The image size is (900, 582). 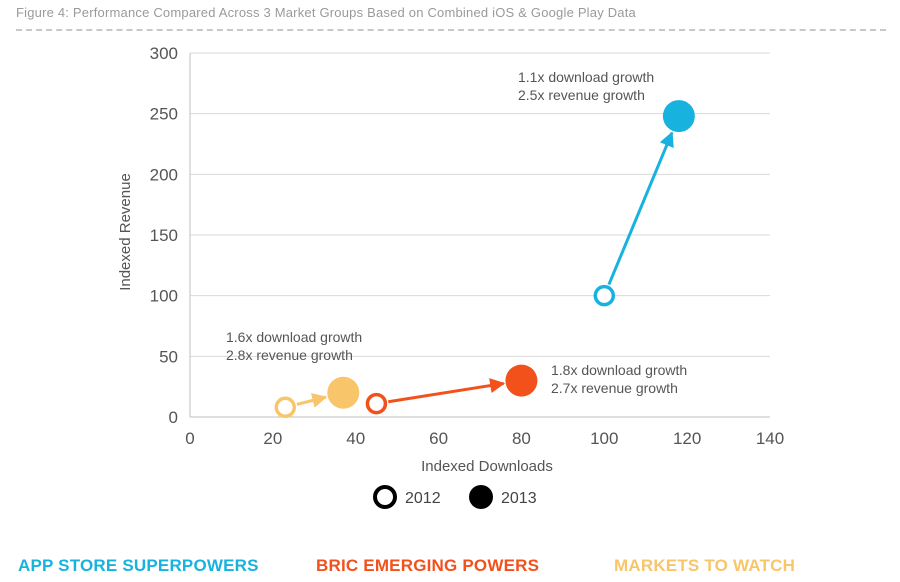 I want to click on x-tick-label: 20, so click(x=272, y=438).